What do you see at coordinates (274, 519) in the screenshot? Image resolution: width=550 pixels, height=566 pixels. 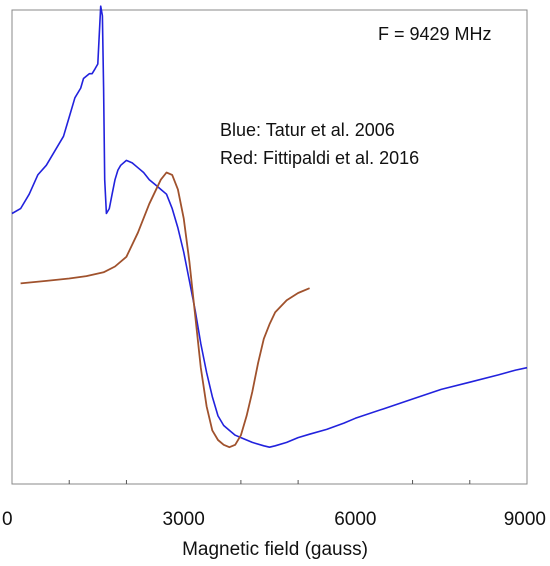 I see `x-tick-labels: 0 3000 6000 9000` at bounding box center [274, 519].